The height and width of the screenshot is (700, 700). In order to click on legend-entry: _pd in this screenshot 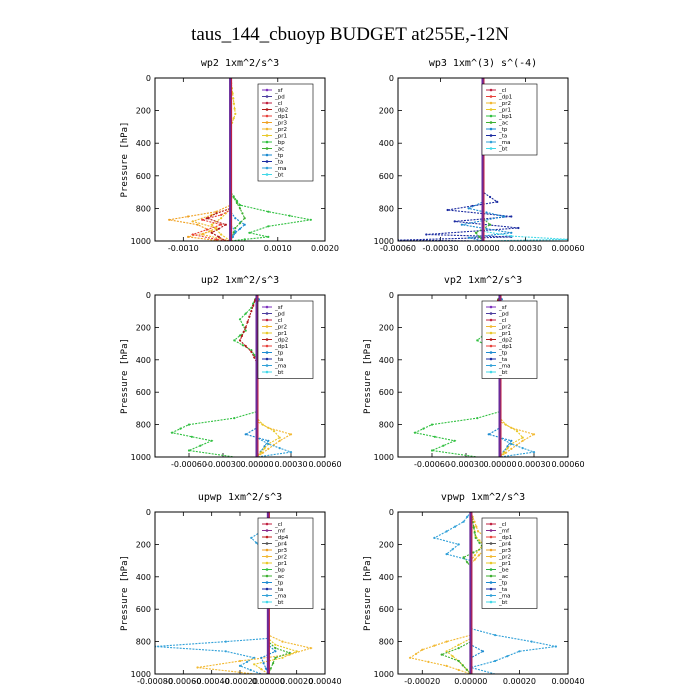, I will do `click(279, 315)`.